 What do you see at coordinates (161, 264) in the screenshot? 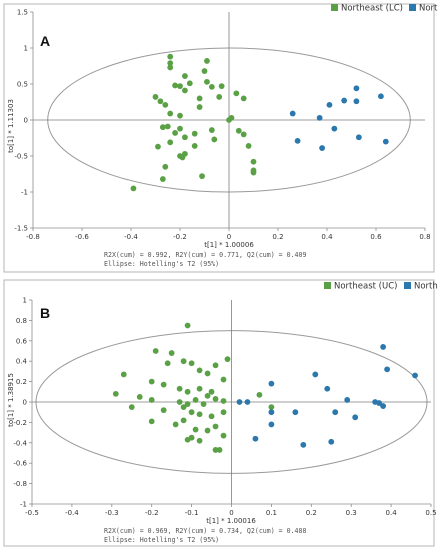
I see `ellipse-note-a: Ellipse: Hotelling's T2 (95%)` at bounding box center [161, 264].